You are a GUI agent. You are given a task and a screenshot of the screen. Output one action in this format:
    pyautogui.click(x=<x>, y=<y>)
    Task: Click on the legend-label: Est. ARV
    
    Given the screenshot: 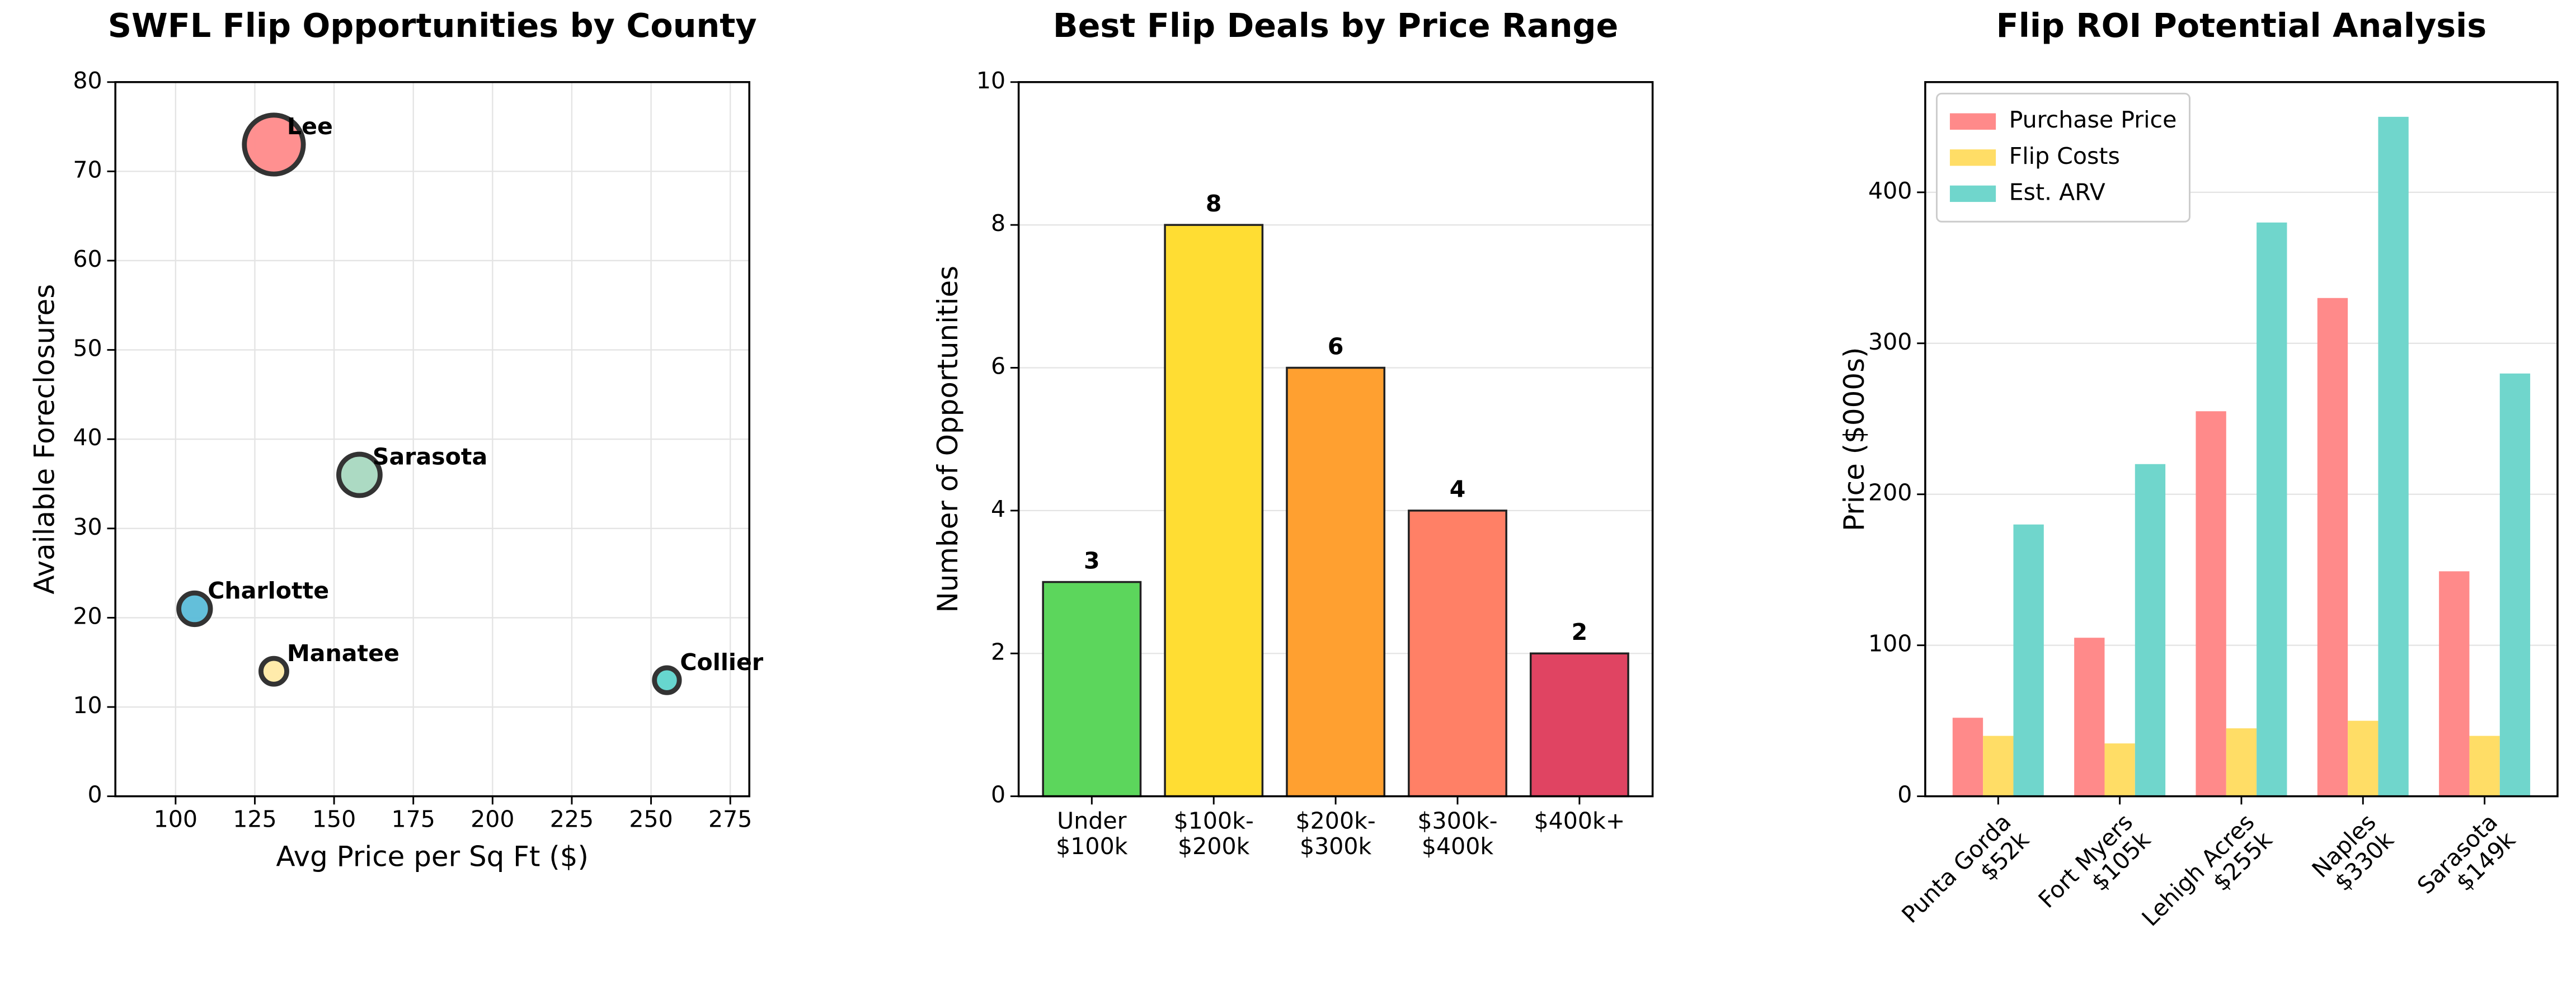 What is the action you would take?
    pyautogui.click(x=2057, y=191)
    